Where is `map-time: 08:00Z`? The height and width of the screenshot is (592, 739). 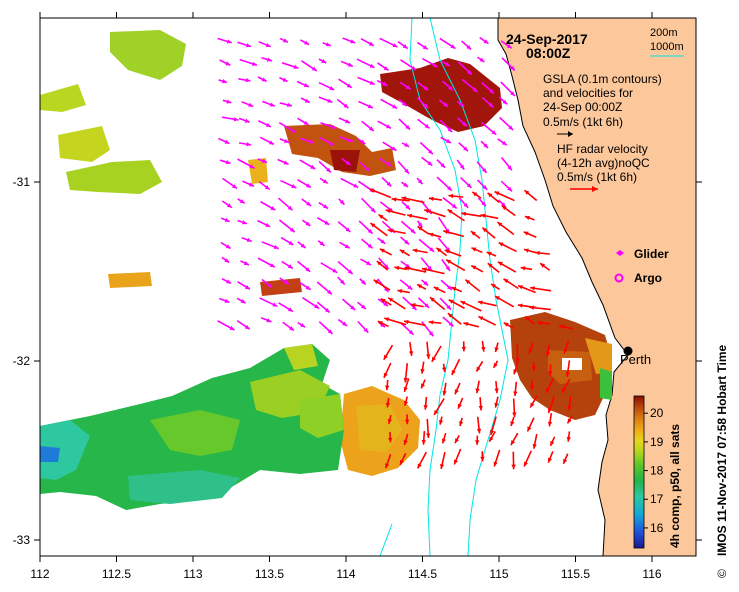
map-time: 08:00Z is located at coordinates (548, 53).